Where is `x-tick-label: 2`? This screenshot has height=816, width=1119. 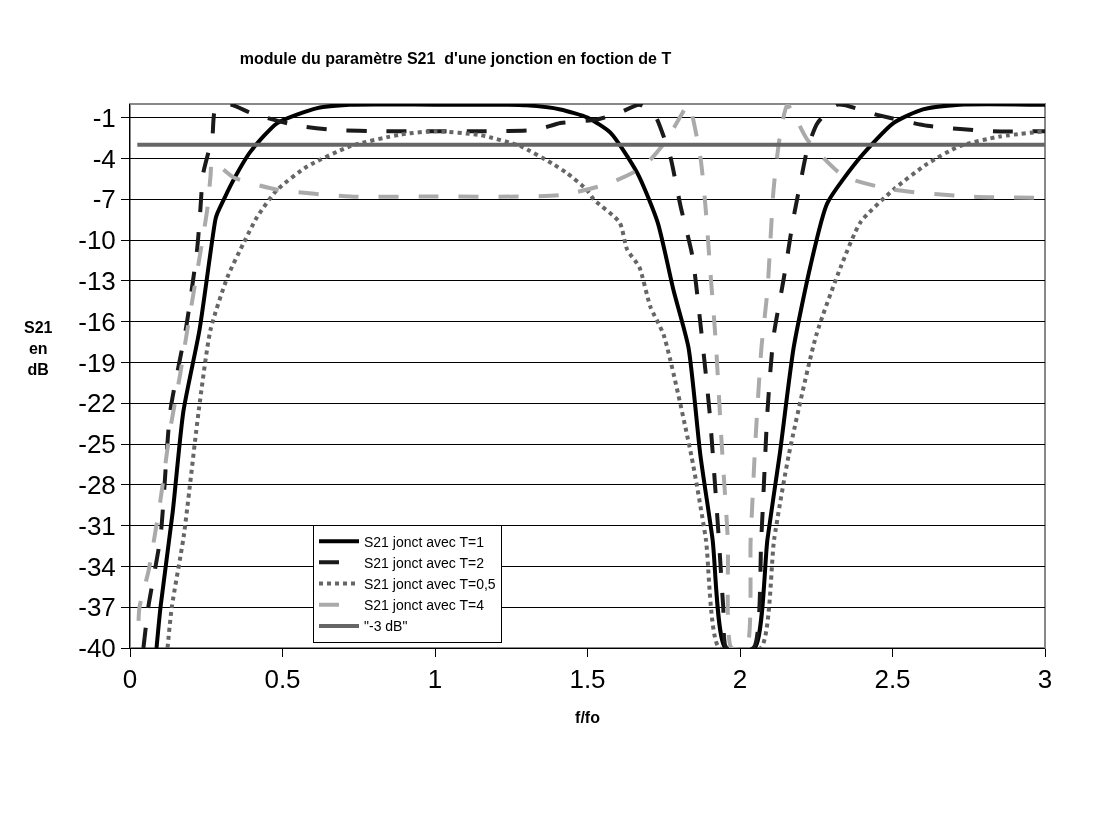
x-tick-label: 2 is located at coordinates (740, 679).